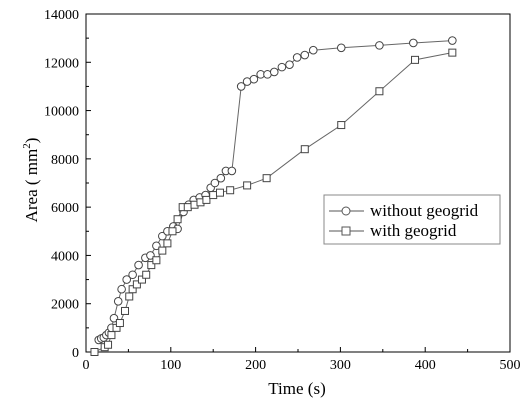  I want to click on svg-text: Area ( mm2), so click(31, 180).